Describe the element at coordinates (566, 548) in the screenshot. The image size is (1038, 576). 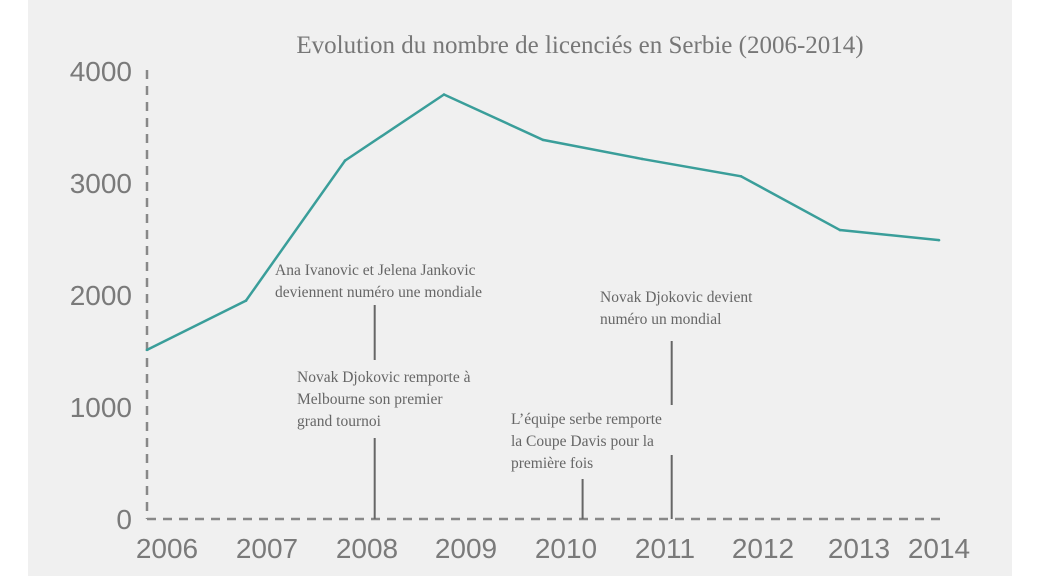
I see `x-tick-label: 2010` at that location.